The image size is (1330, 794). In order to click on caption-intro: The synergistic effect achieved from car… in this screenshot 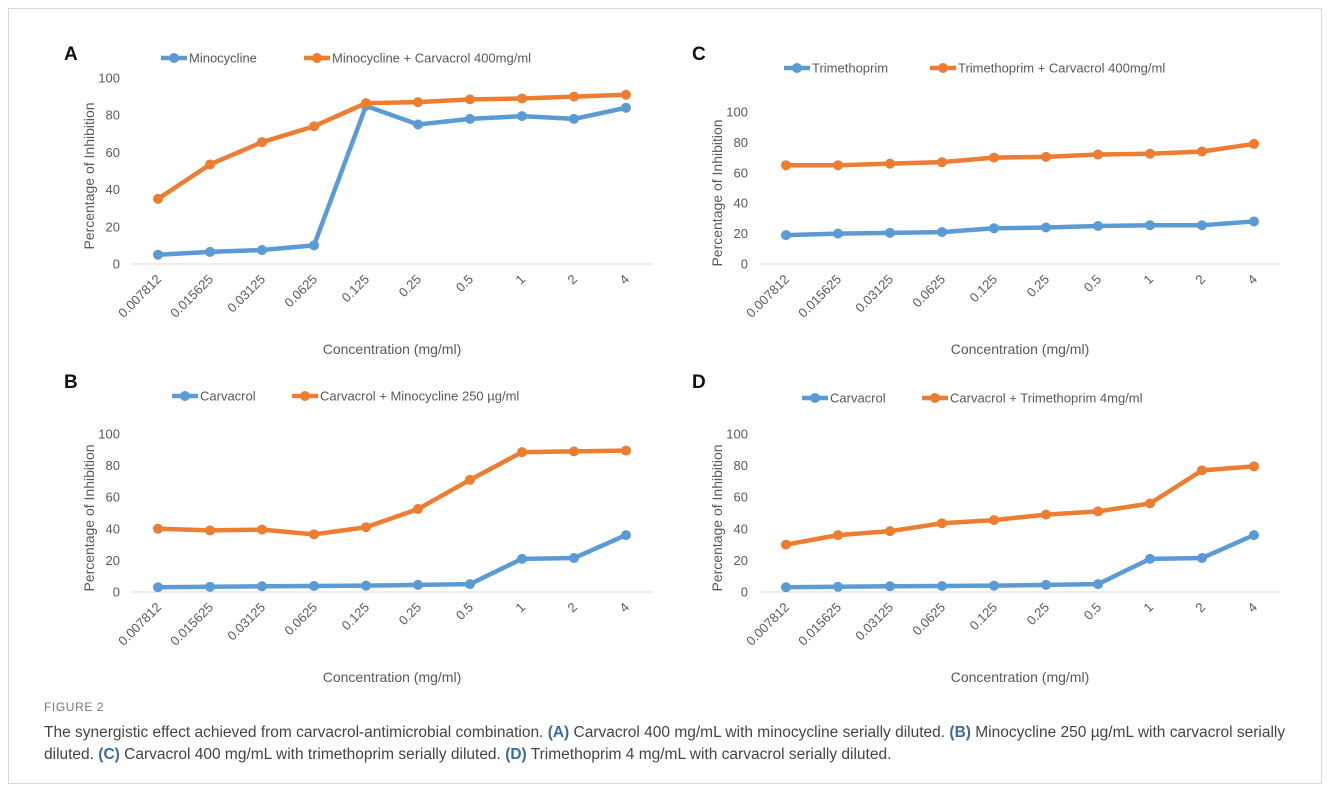, I will do `click(294, 732)`.